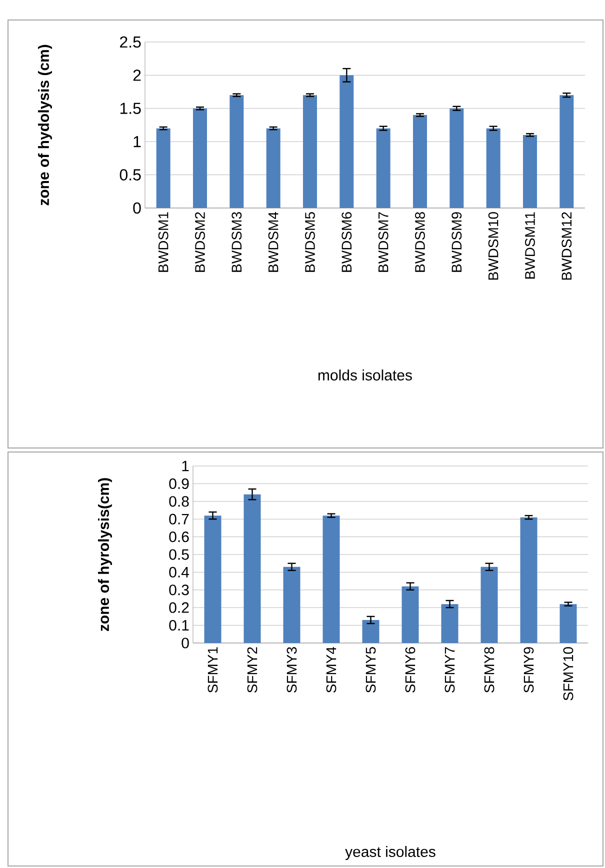 The width and height of the screenshot is (605, 868). What do you see at coordinates (213, 670) in the screenshot?
I see `x-tick-label: SFMY1` at bounding box center [213, 670].